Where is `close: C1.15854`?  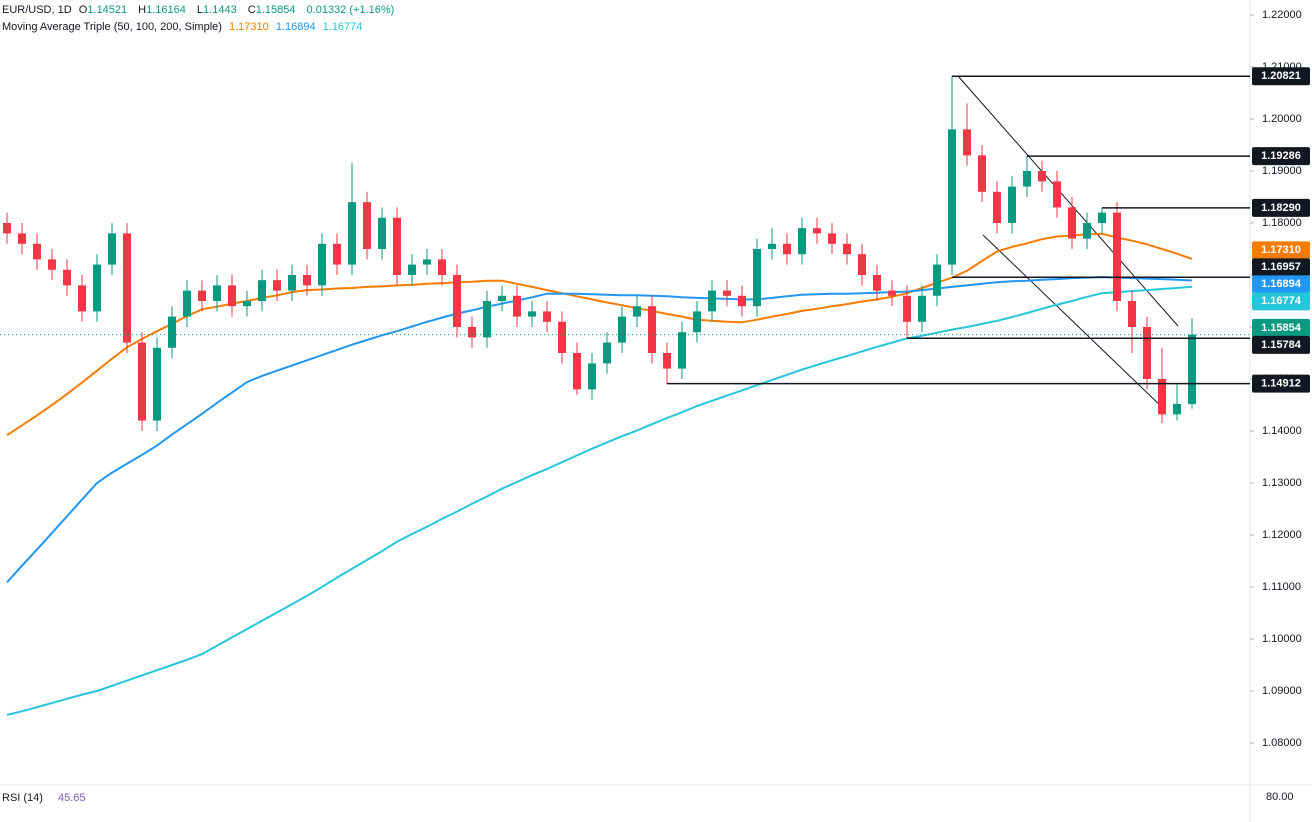 close: C1.15854 is located at coordinates (274, 10).